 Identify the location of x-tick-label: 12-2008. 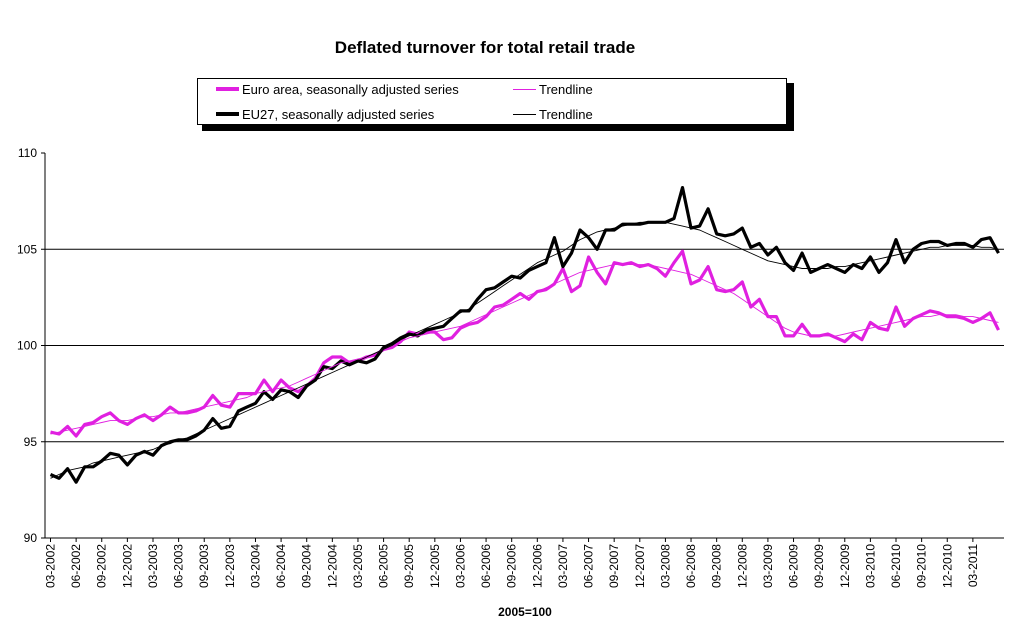
(742, 566).